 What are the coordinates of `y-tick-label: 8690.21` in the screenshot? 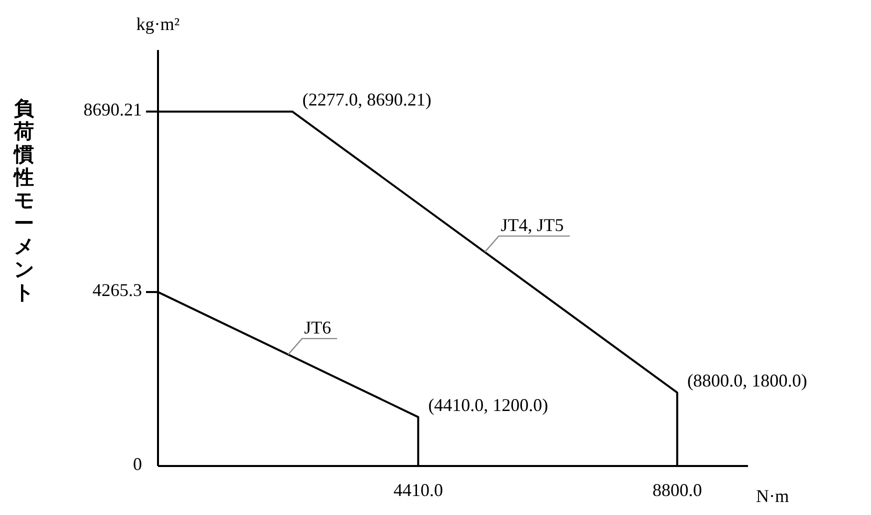 It's located at (113, 110).